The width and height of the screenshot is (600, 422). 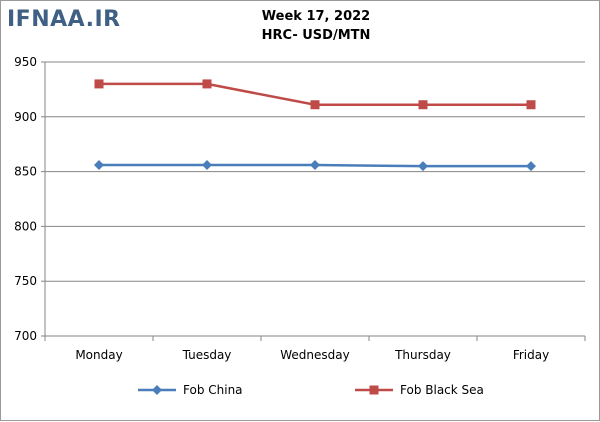 I want to click on x-tick-label: Tuesday, so click(x=207, y=355).